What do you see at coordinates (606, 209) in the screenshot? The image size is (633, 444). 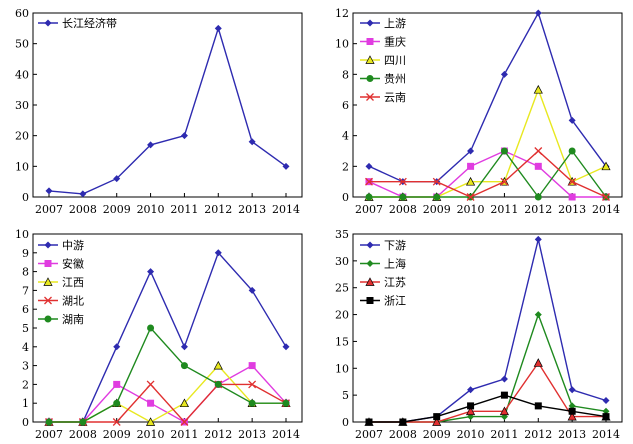 I see `x-tick-label: 2014` at bounding box center [606, 209].